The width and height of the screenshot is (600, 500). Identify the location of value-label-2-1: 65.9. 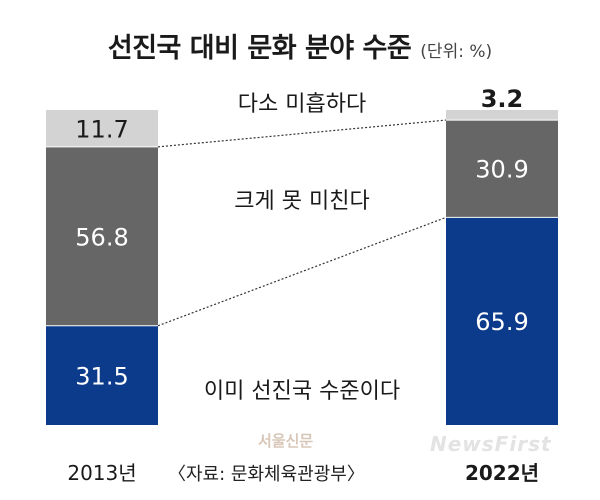
(501, 322).